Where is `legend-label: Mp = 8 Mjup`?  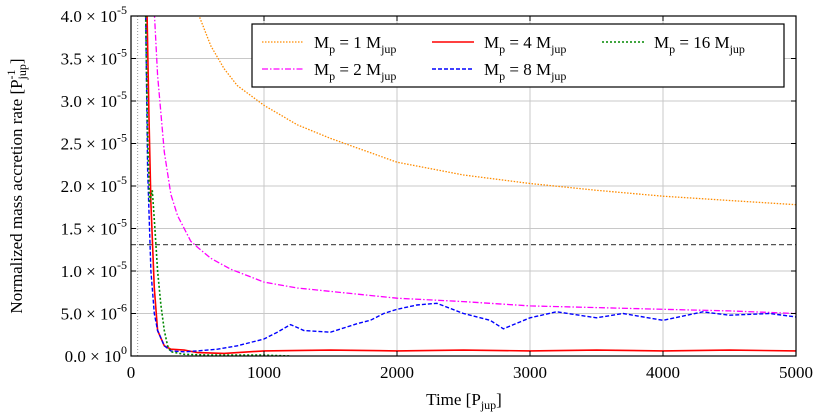
legend-label: Mp = 8 Mjup is located at coordinates (525, 71).